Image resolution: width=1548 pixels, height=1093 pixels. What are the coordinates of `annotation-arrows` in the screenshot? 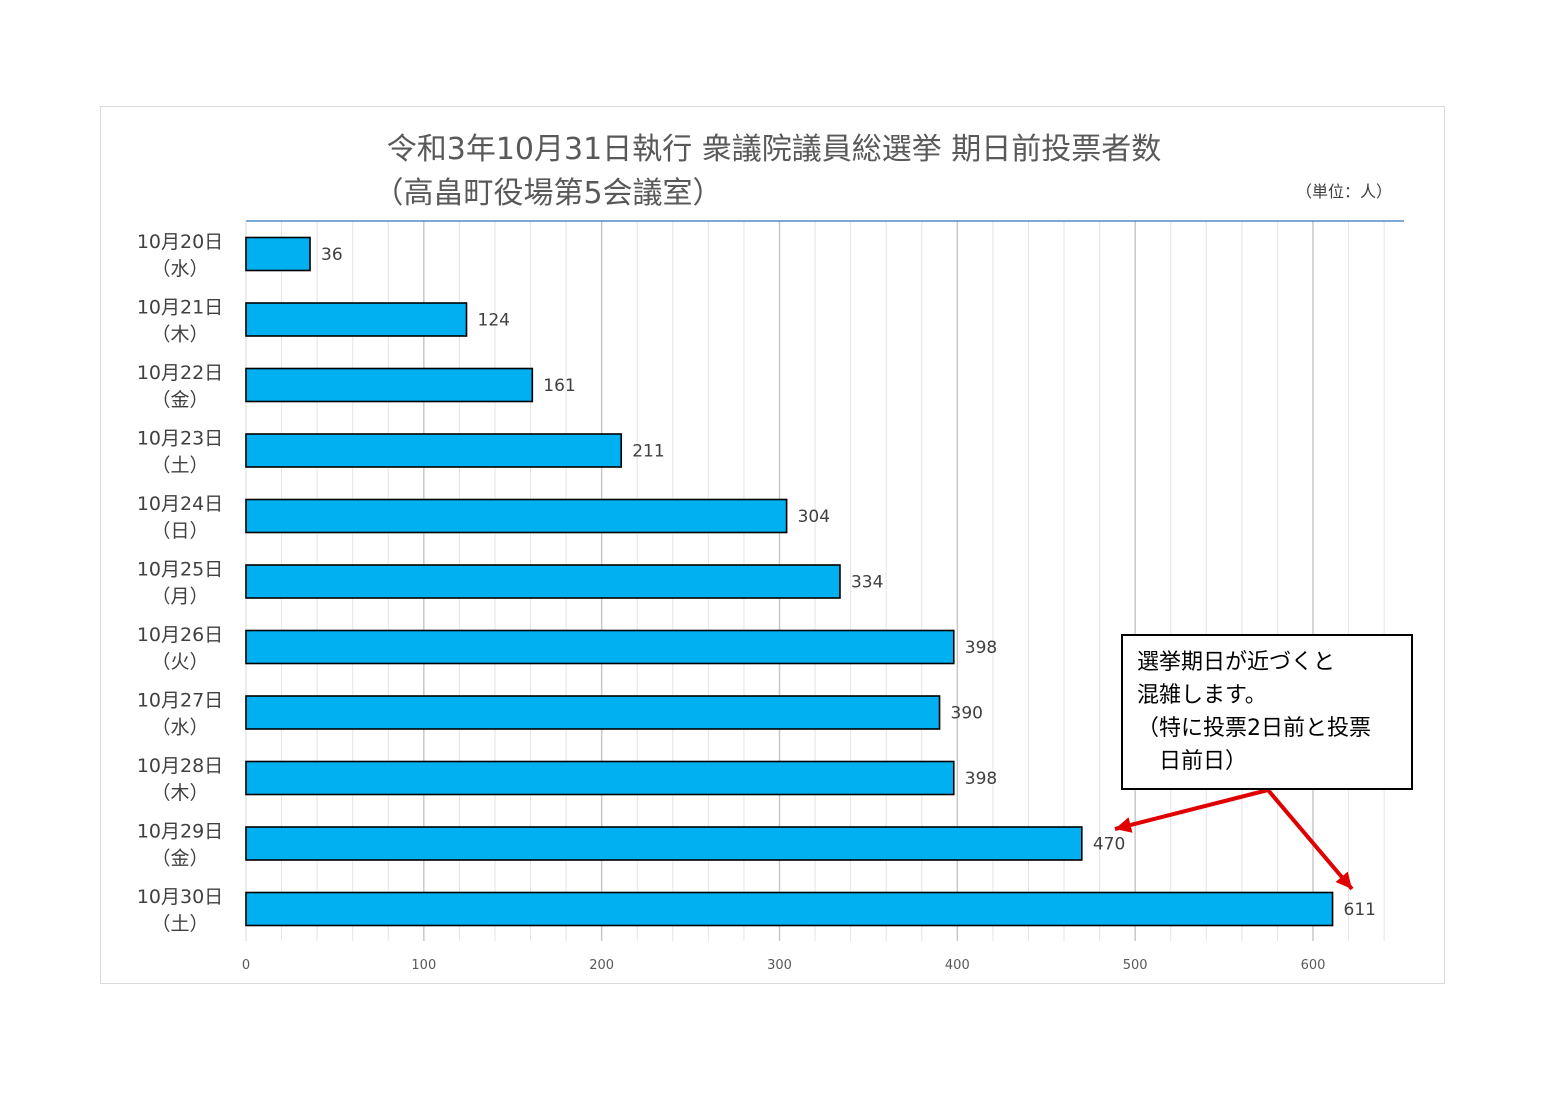 It's located at (1234, 839).